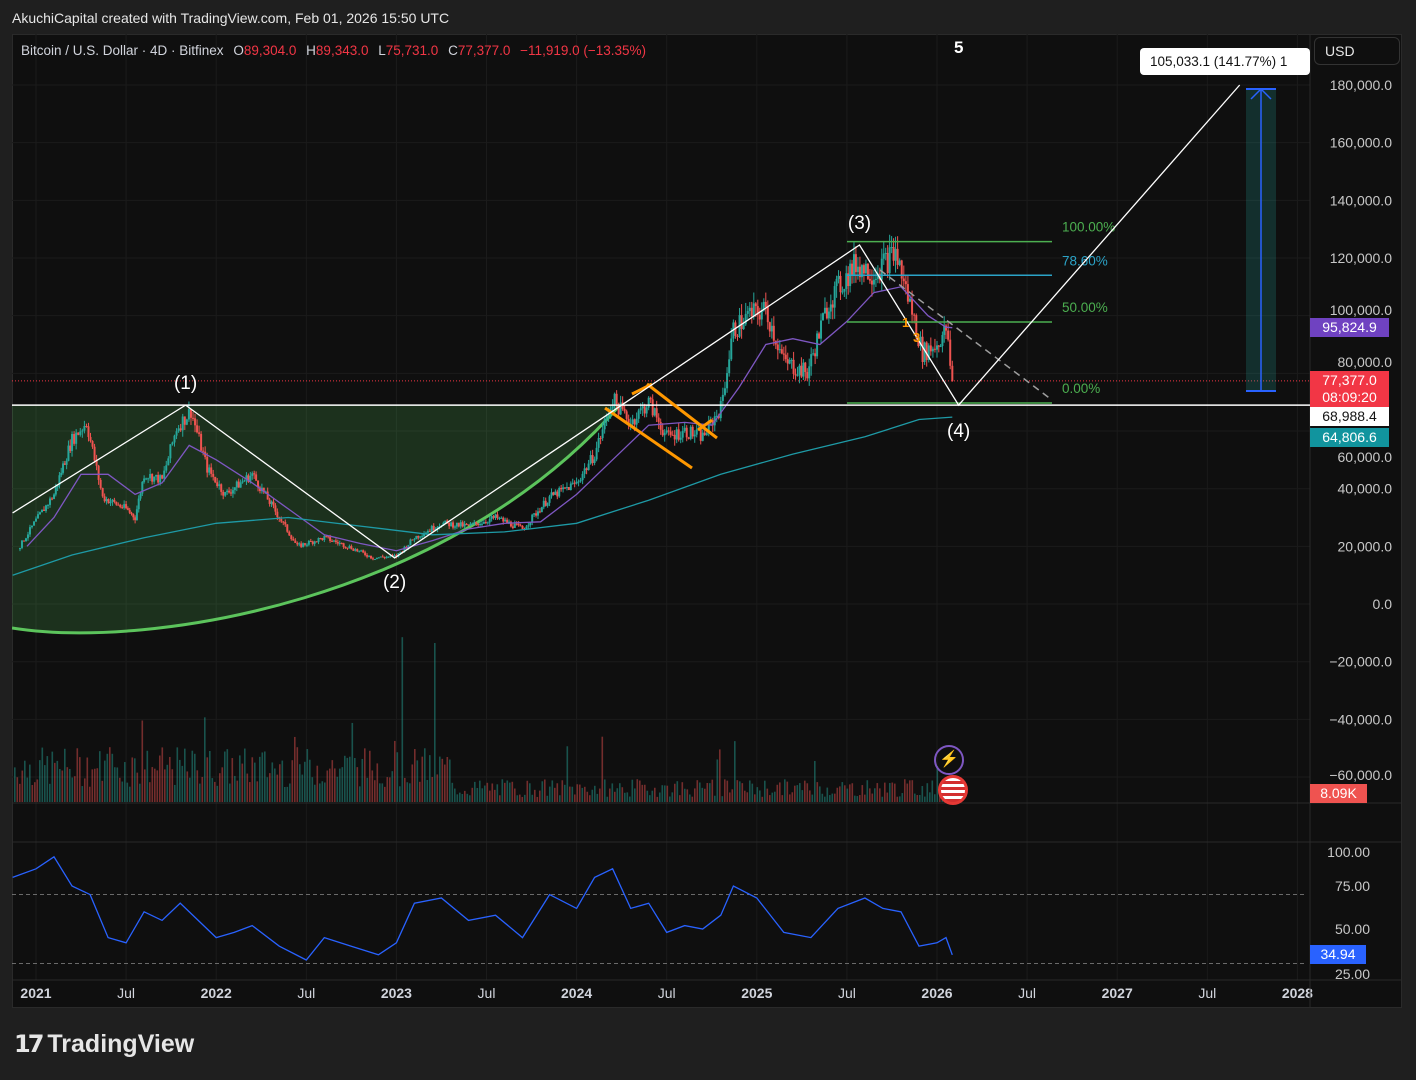 The height and width of the screenshot is (1080, 1416). Describe the element at coordinates (1357, 51) in the screenshot. I see `currency-button: USD` at that location.